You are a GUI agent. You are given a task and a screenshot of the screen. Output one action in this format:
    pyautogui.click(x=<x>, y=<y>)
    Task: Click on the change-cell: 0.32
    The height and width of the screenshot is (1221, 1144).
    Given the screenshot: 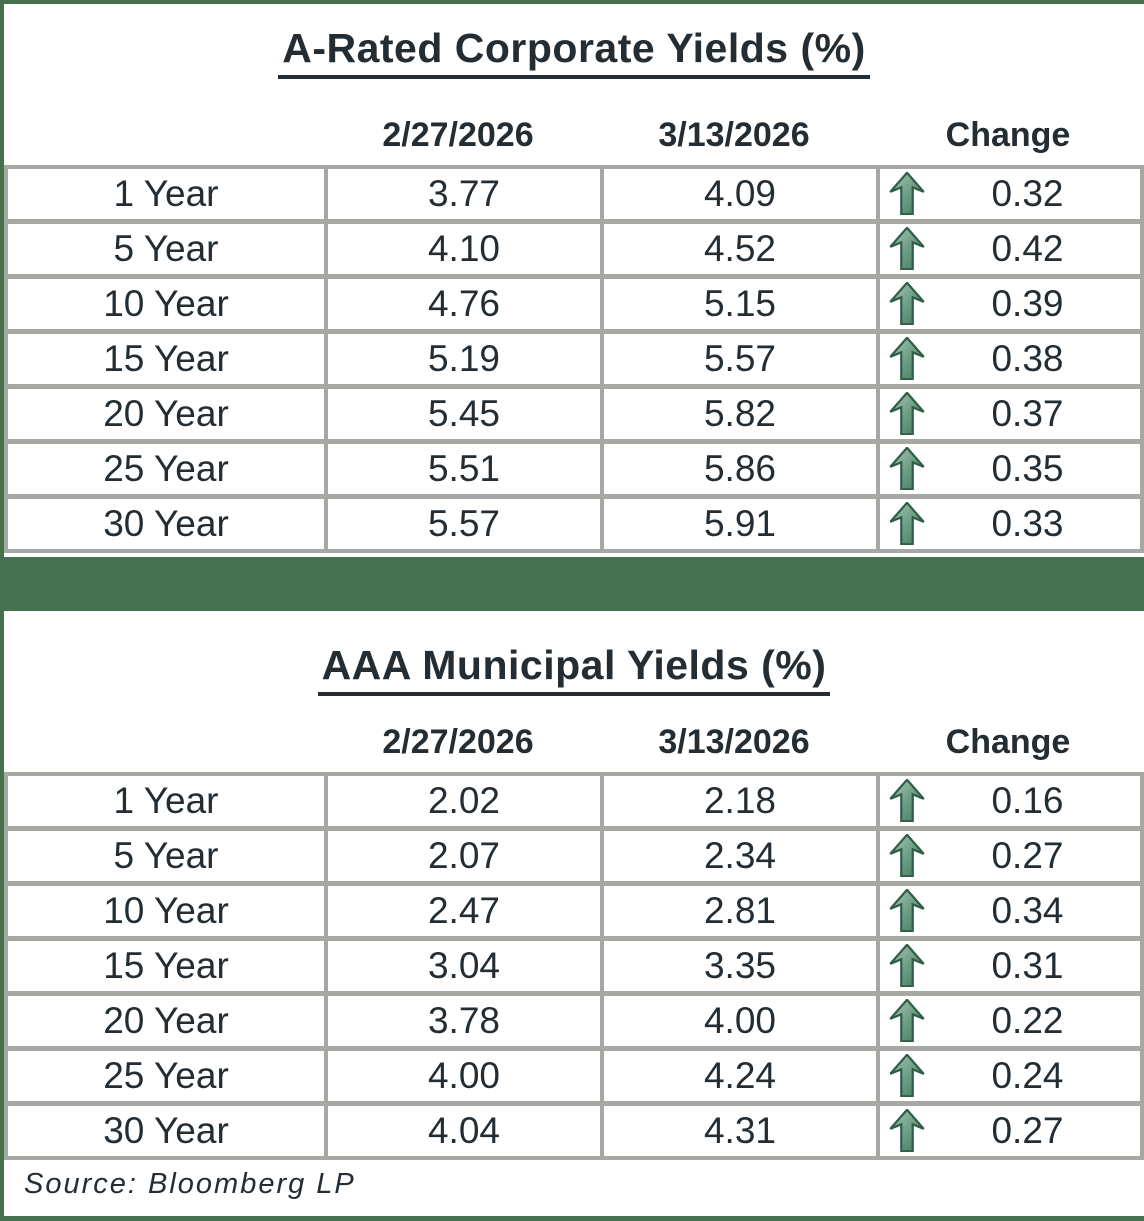 What is the action you would take?
    pyautogui.click(x=1008, y=193)
    